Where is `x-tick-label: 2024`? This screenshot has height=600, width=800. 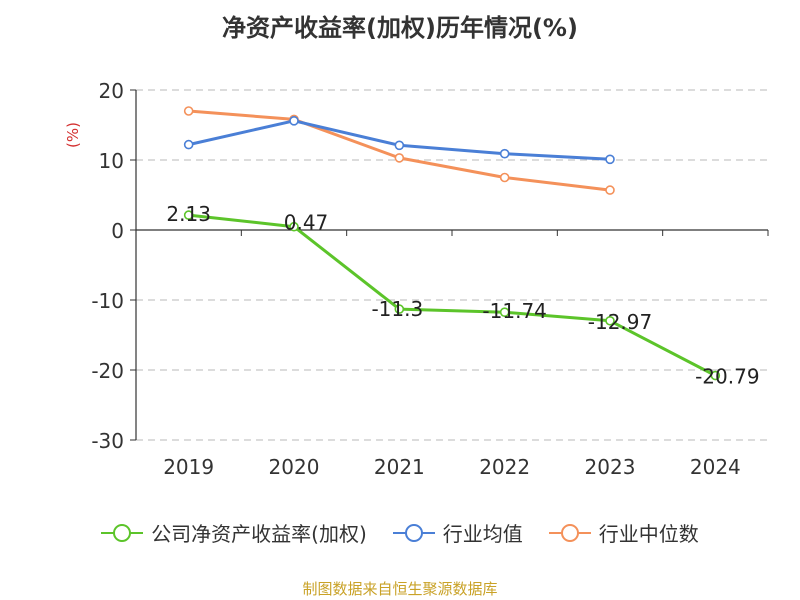 x-tick-label: 2024 is located at coordinates (715, 467).